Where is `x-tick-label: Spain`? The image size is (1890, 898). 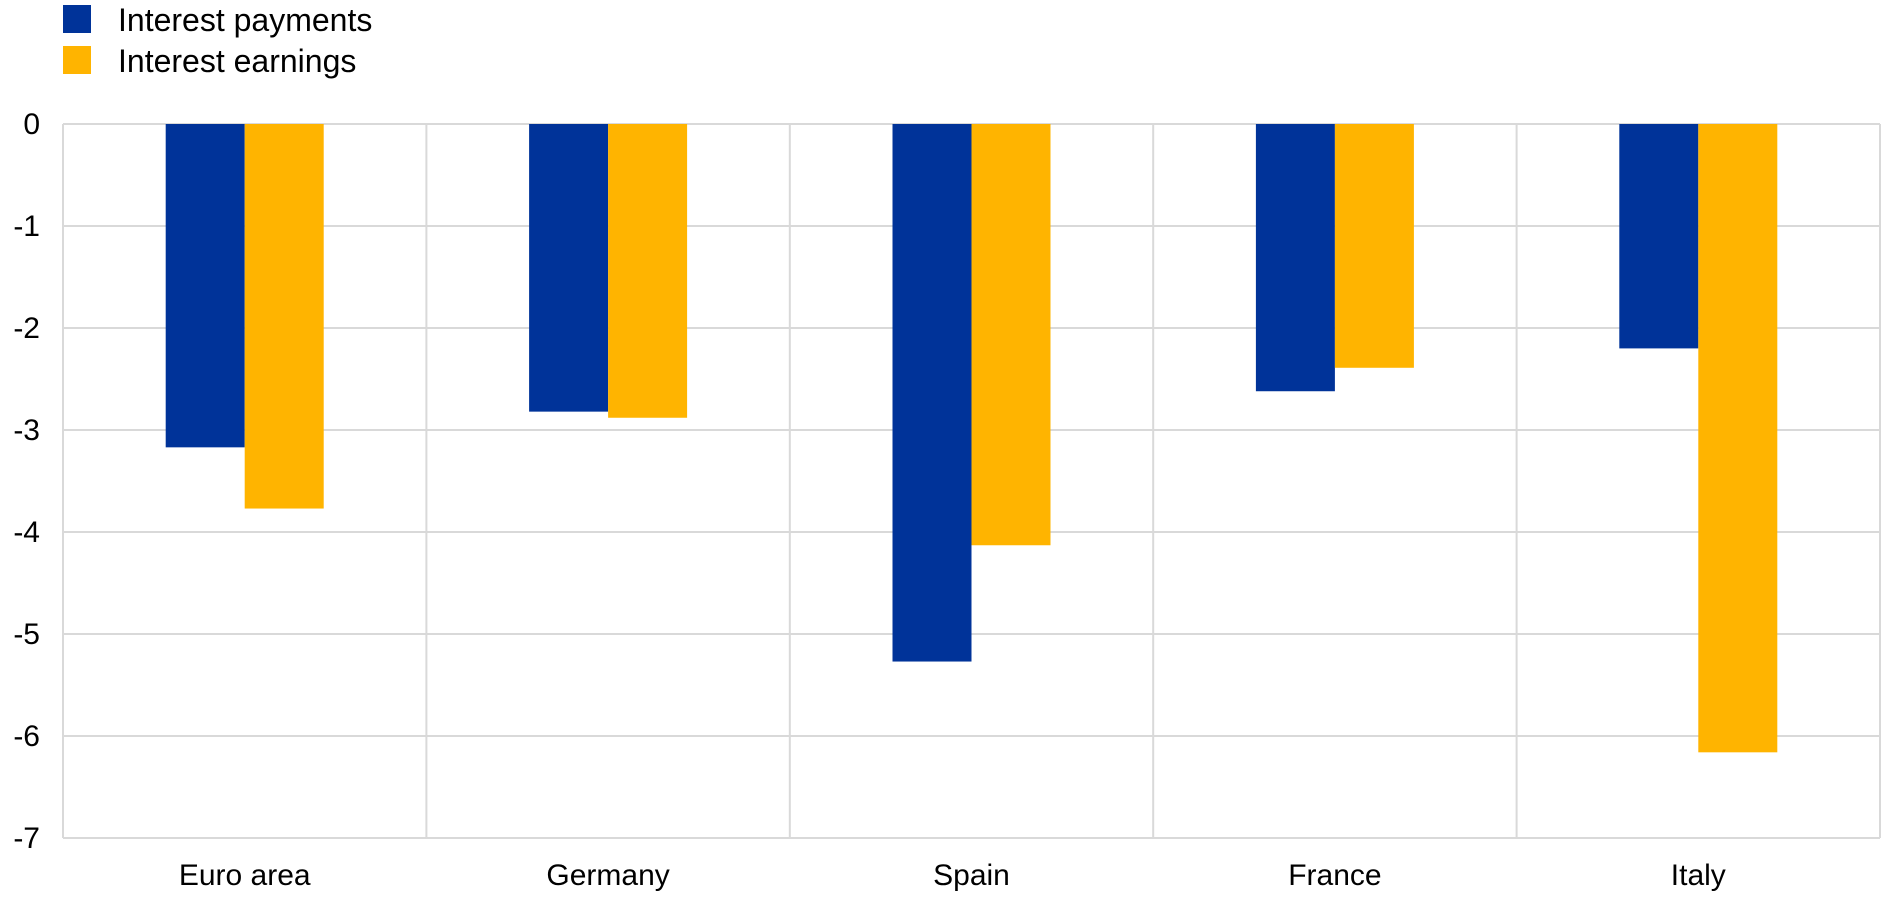 x-tick-label: Spain is located at coordinates (971, 875).